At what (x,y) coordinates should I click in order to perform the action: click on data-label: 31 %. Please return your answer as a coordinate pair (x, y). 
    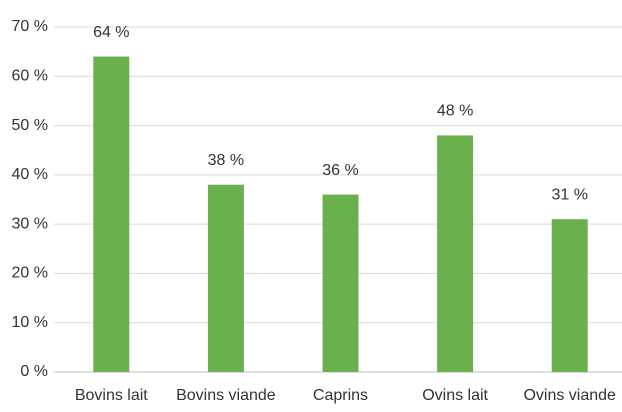
    Looking at the image, I should click on (569, 194).